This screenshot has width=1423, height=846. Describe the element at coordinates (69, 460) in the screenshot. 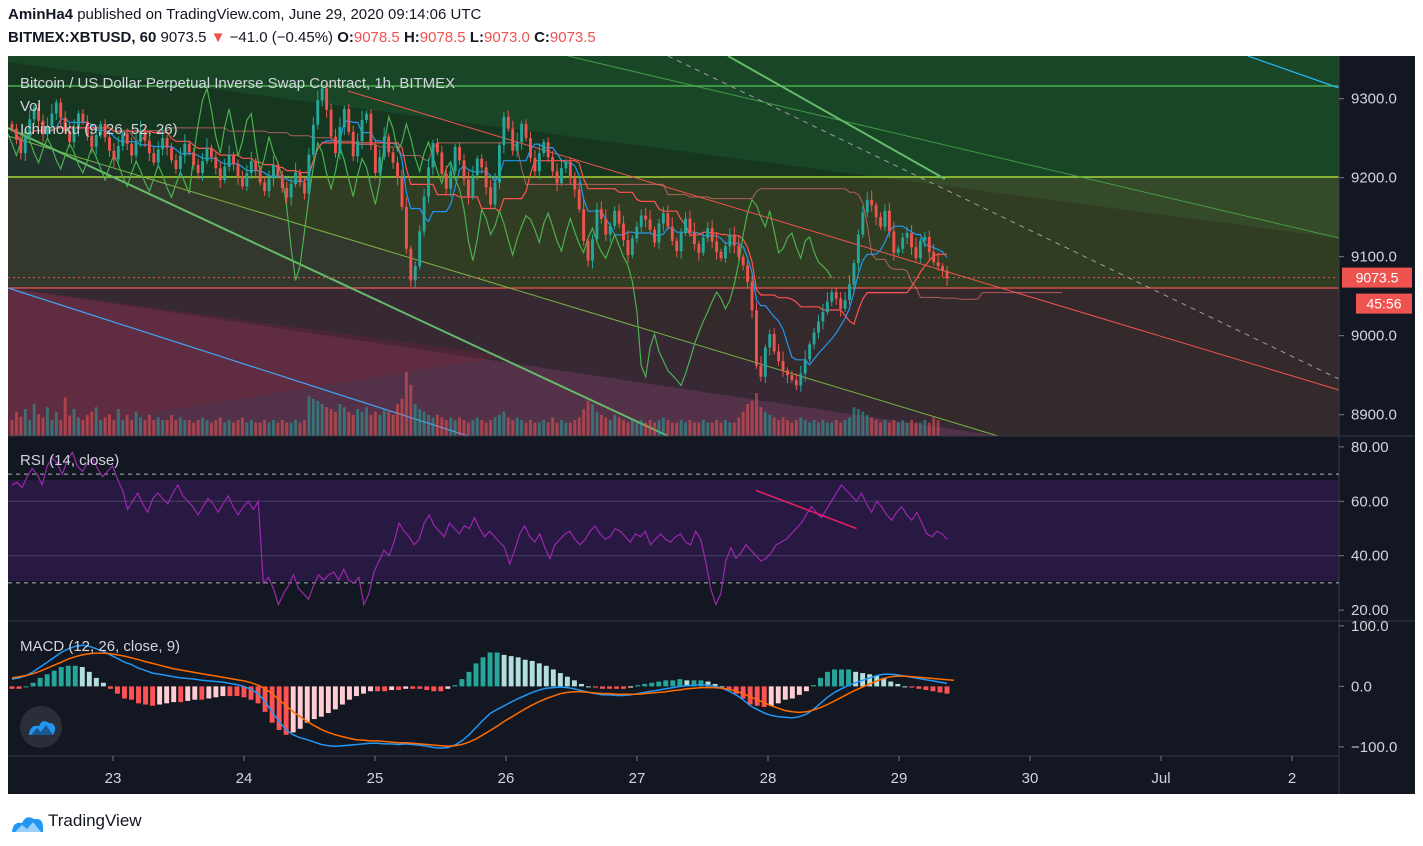

I see `rsi-legend: RSI (14, close)` at that location.